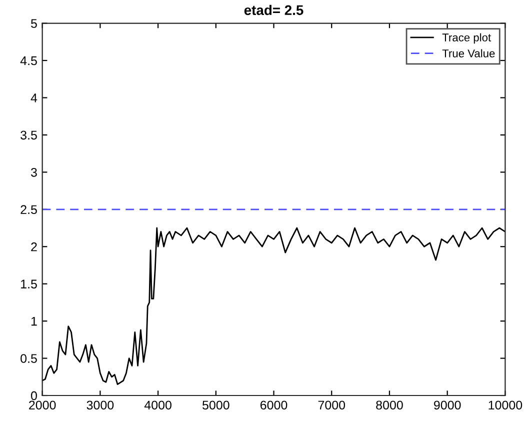  Describe the element at coordinates (468, 53) in the screenshot. I see `legend-label: True Value` at that location.